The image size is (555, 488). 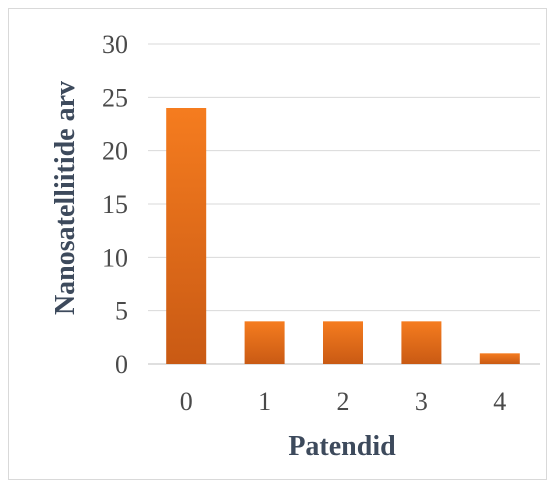 I want to click on x-tick-label: 1, so click(x=264, y=401).